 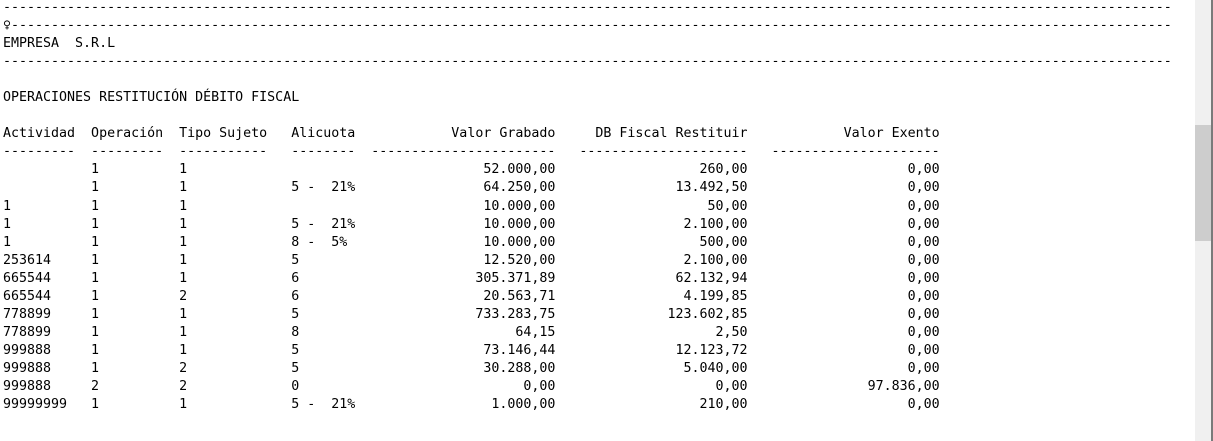 I want to click on table-row: 1 1 1 10.000,00 50,00 0,00, so click(x=471, y=206).